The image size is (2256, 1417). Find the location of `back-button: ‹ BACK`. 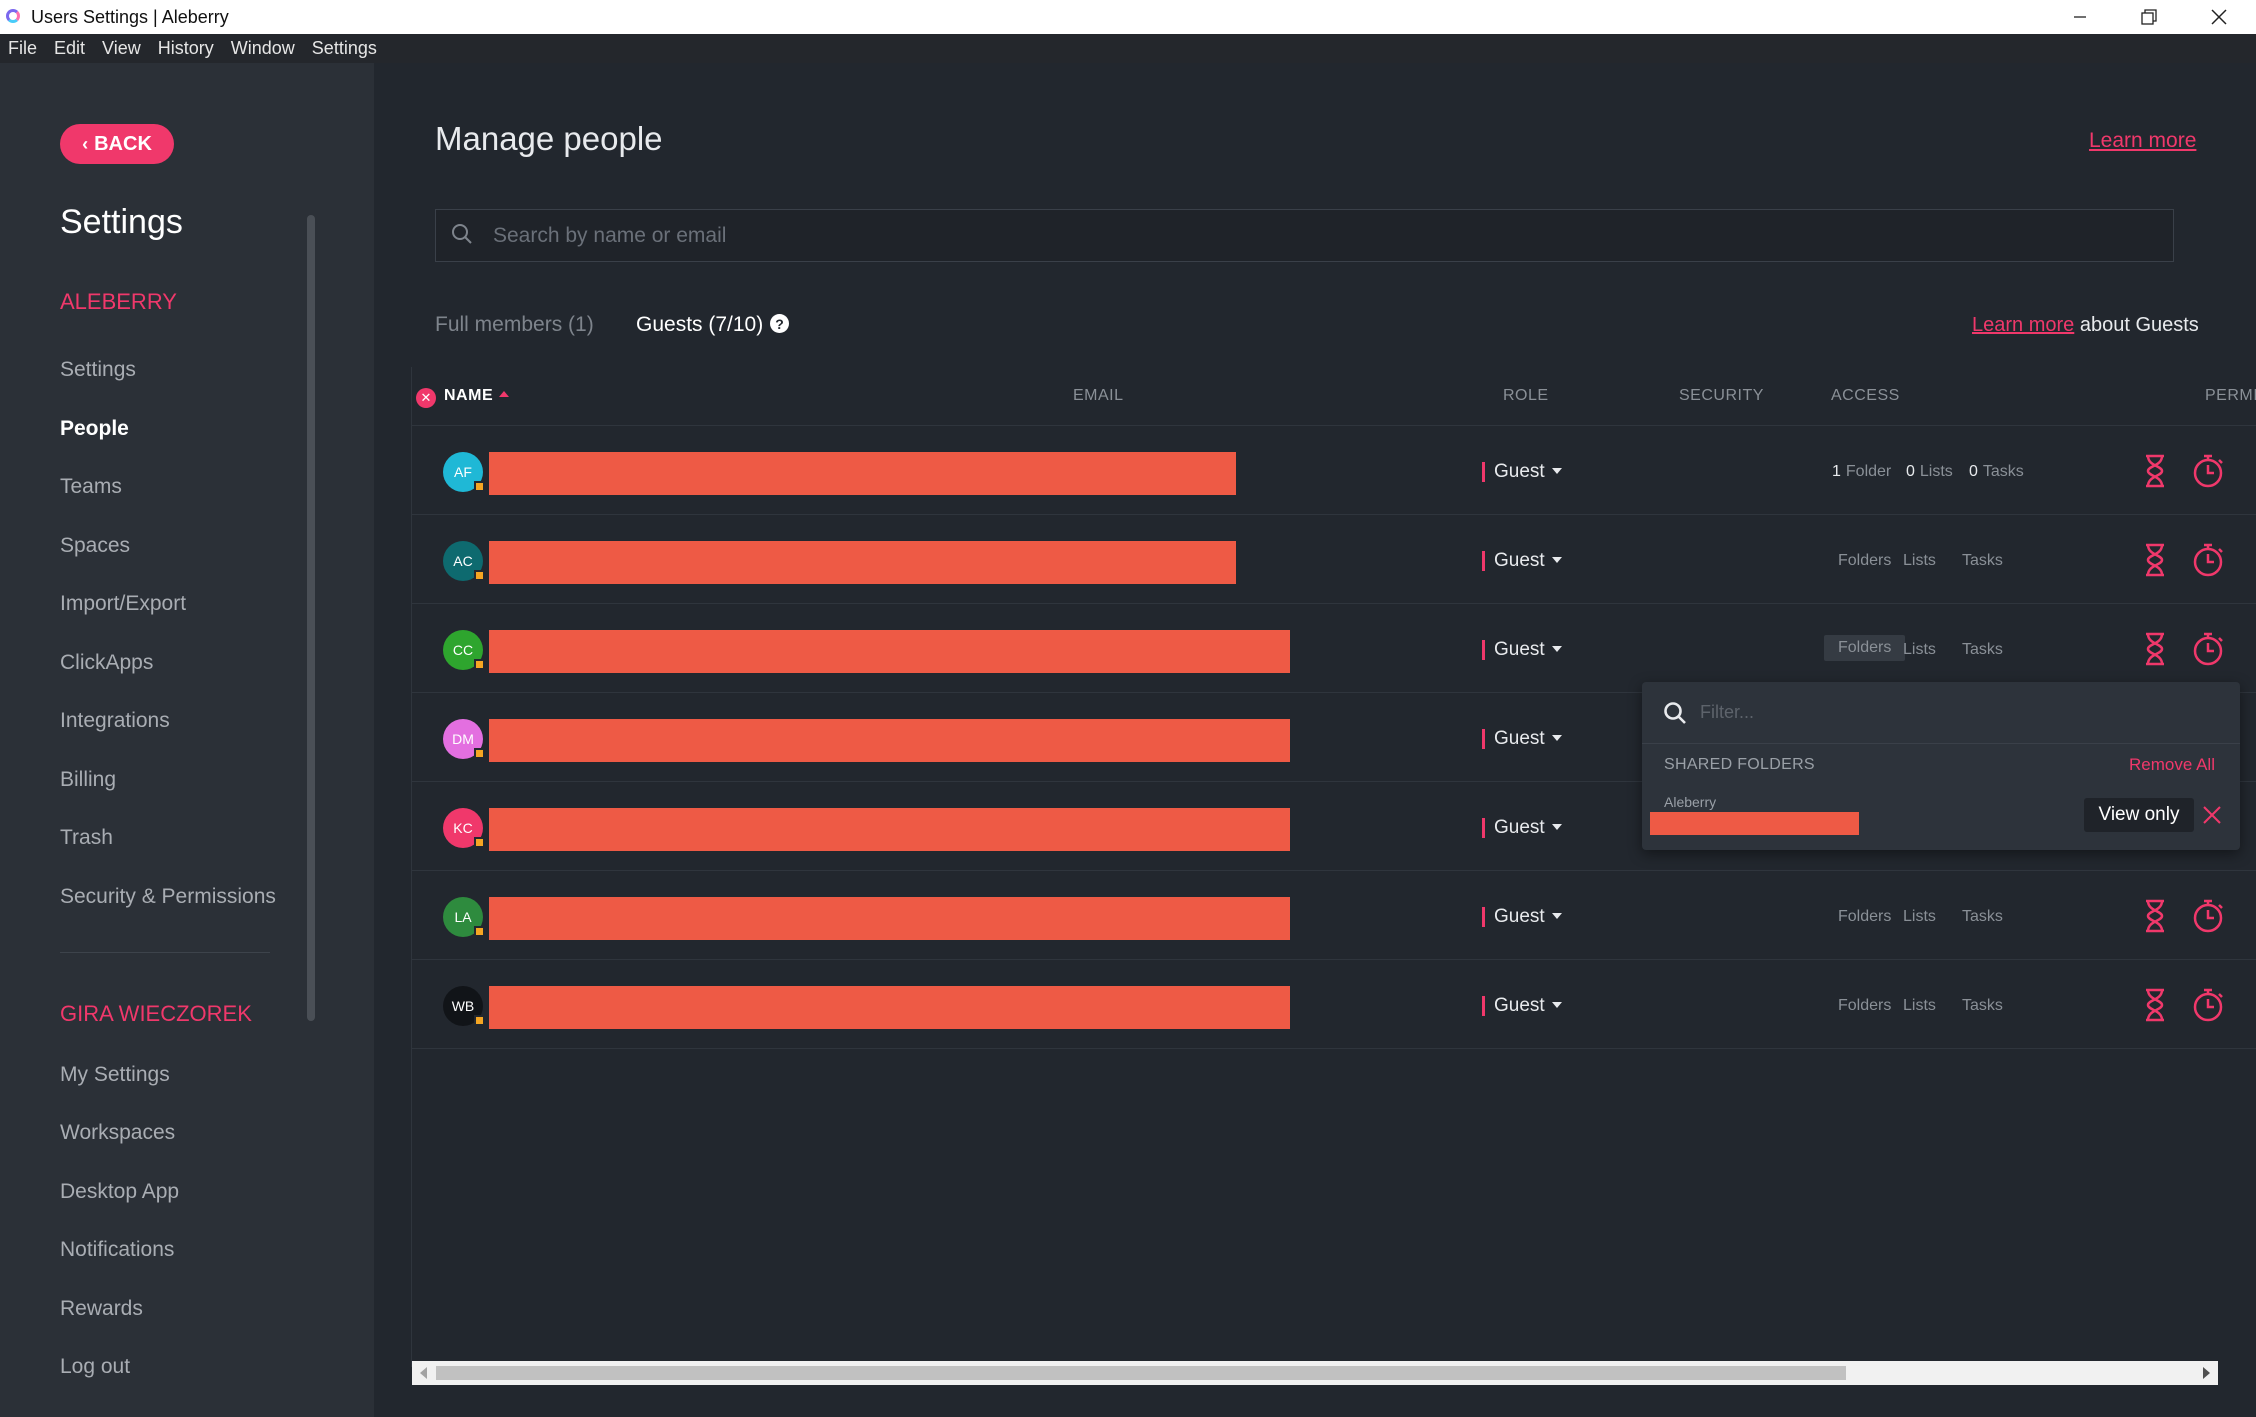

back-button: ‹ BACK is located at coordinates (117, 144).